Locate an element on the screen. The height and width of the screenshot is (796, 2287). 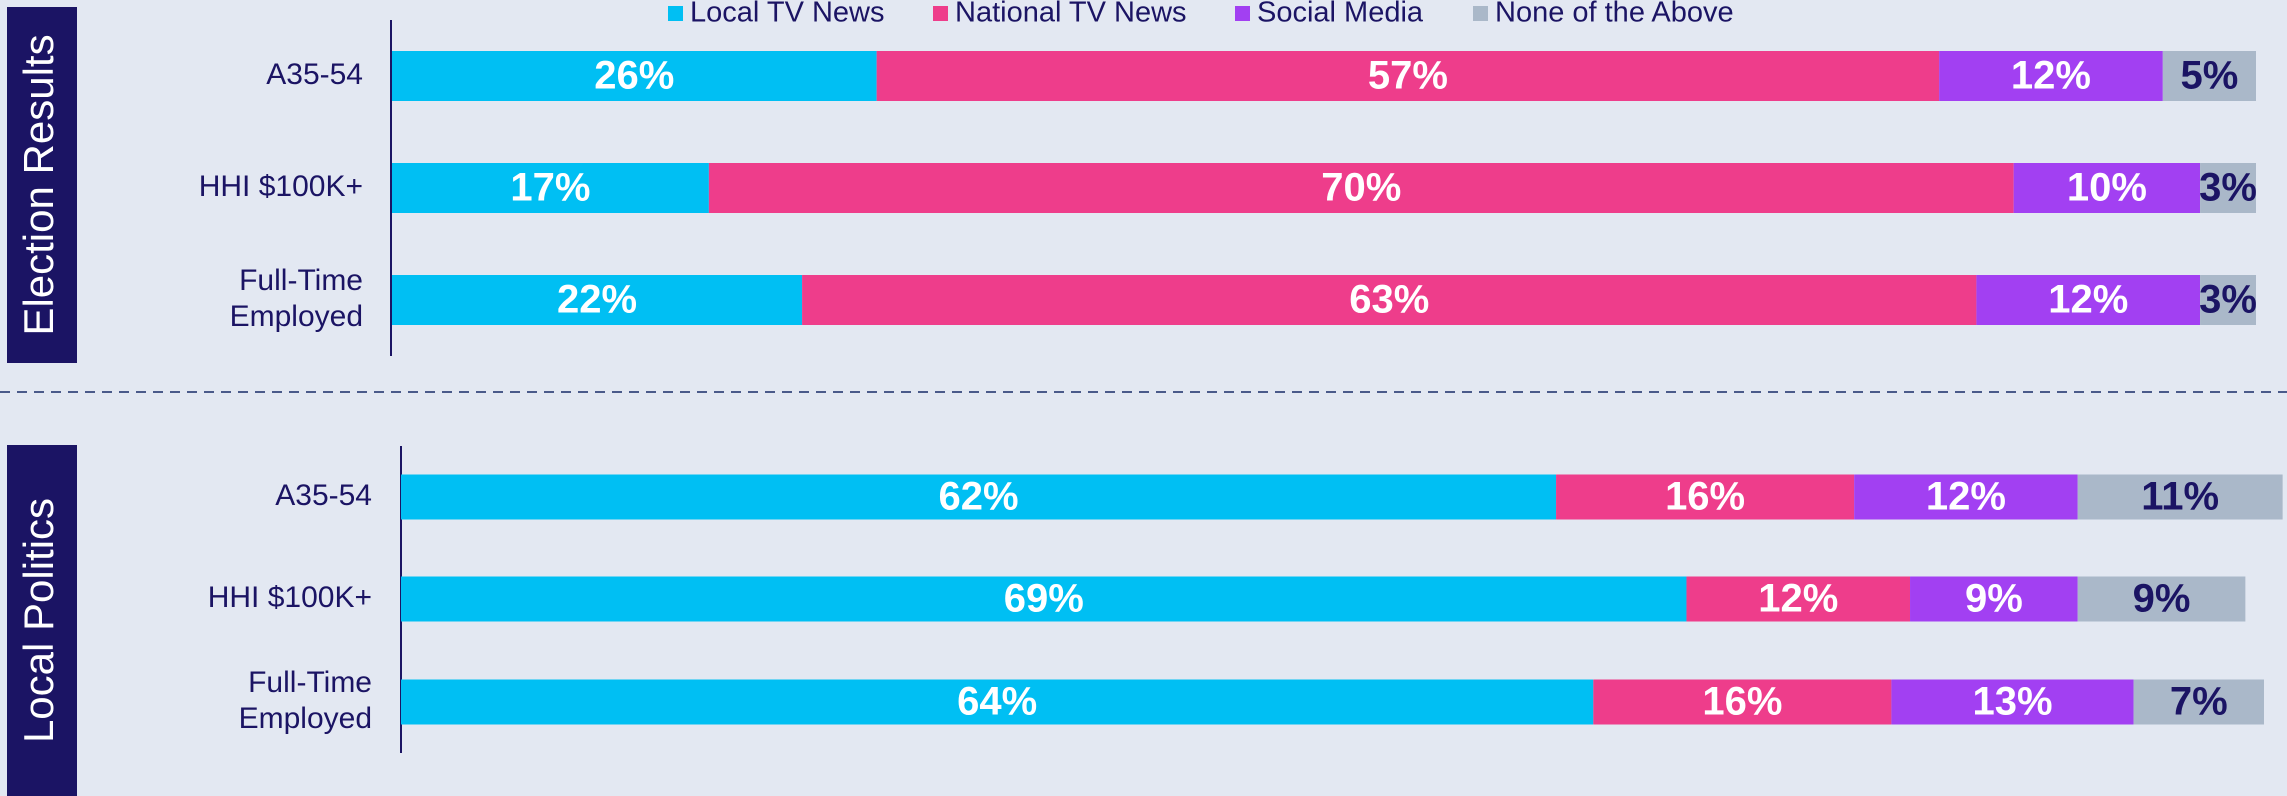
value-label: 17% is located at coordinates (550, 188).